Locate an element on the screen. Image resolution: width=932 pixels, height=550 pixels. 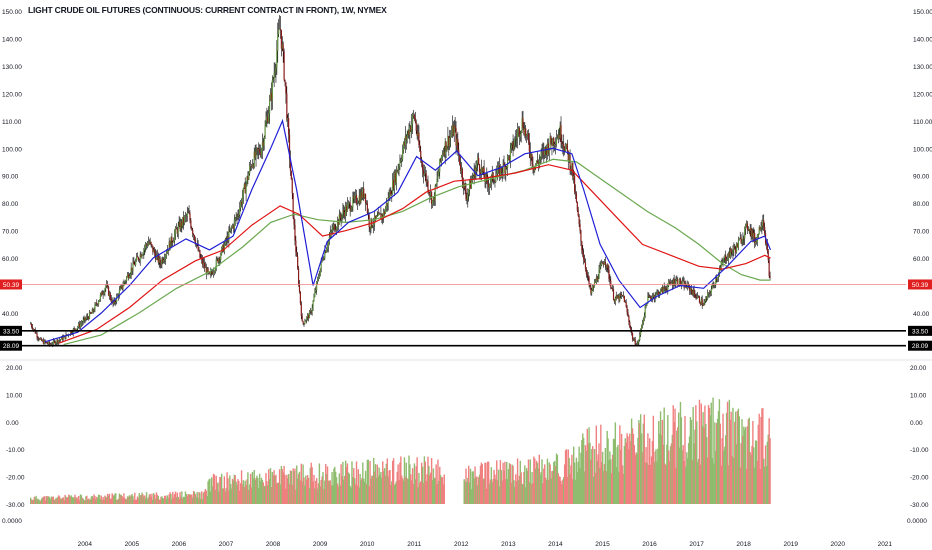
y-tick-right: 80.00 is located at coordinates (921, 204).